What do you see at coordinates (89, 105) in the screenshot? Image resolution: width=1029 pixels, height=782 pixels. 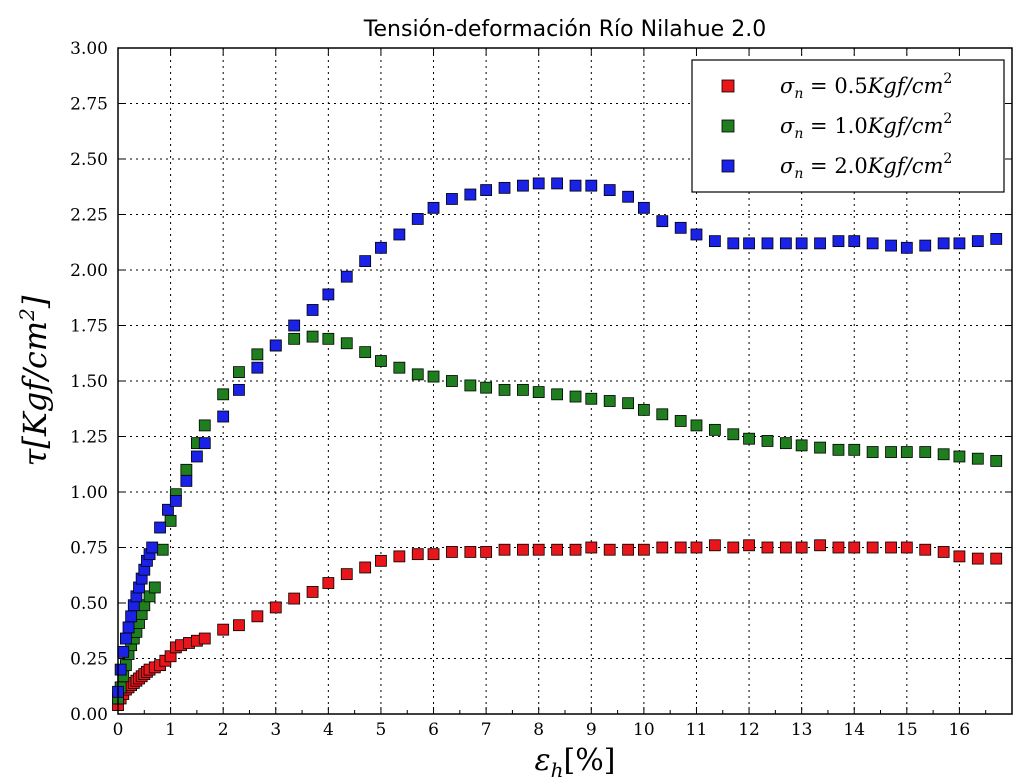 I see `y-tick-label: 2.75` at bounding box center [89, 105].